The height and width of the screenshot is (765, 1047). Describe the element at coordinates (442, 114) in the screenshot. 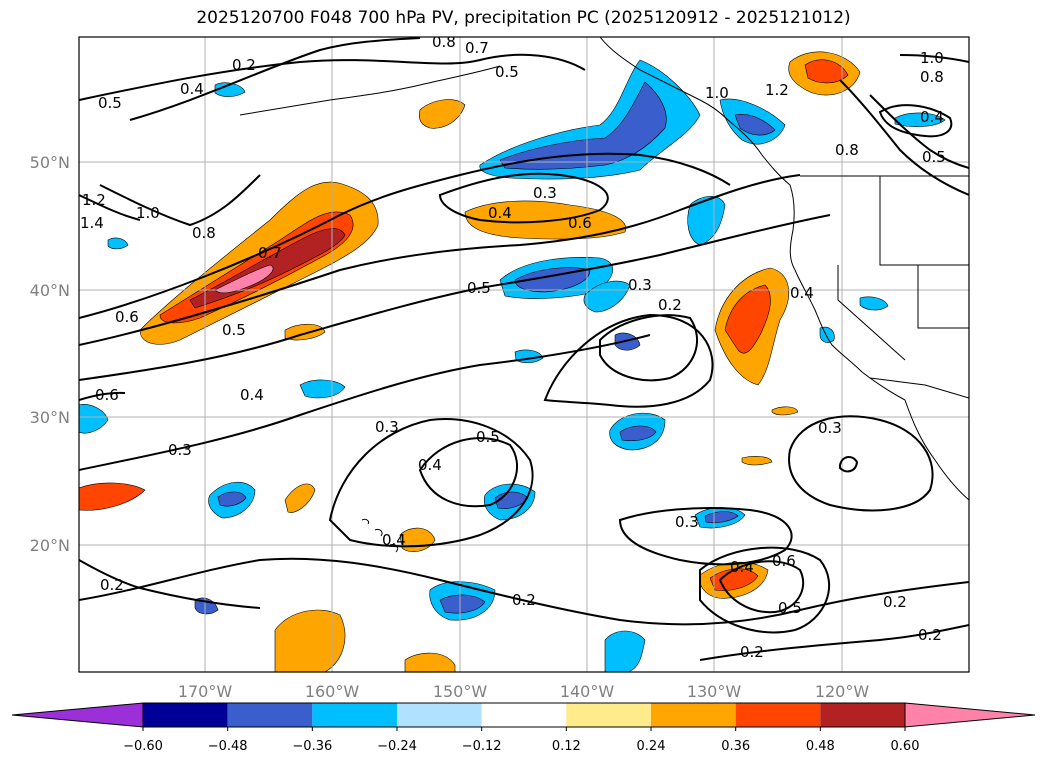

I see `precip-alaska-gulf-blob` at that location.